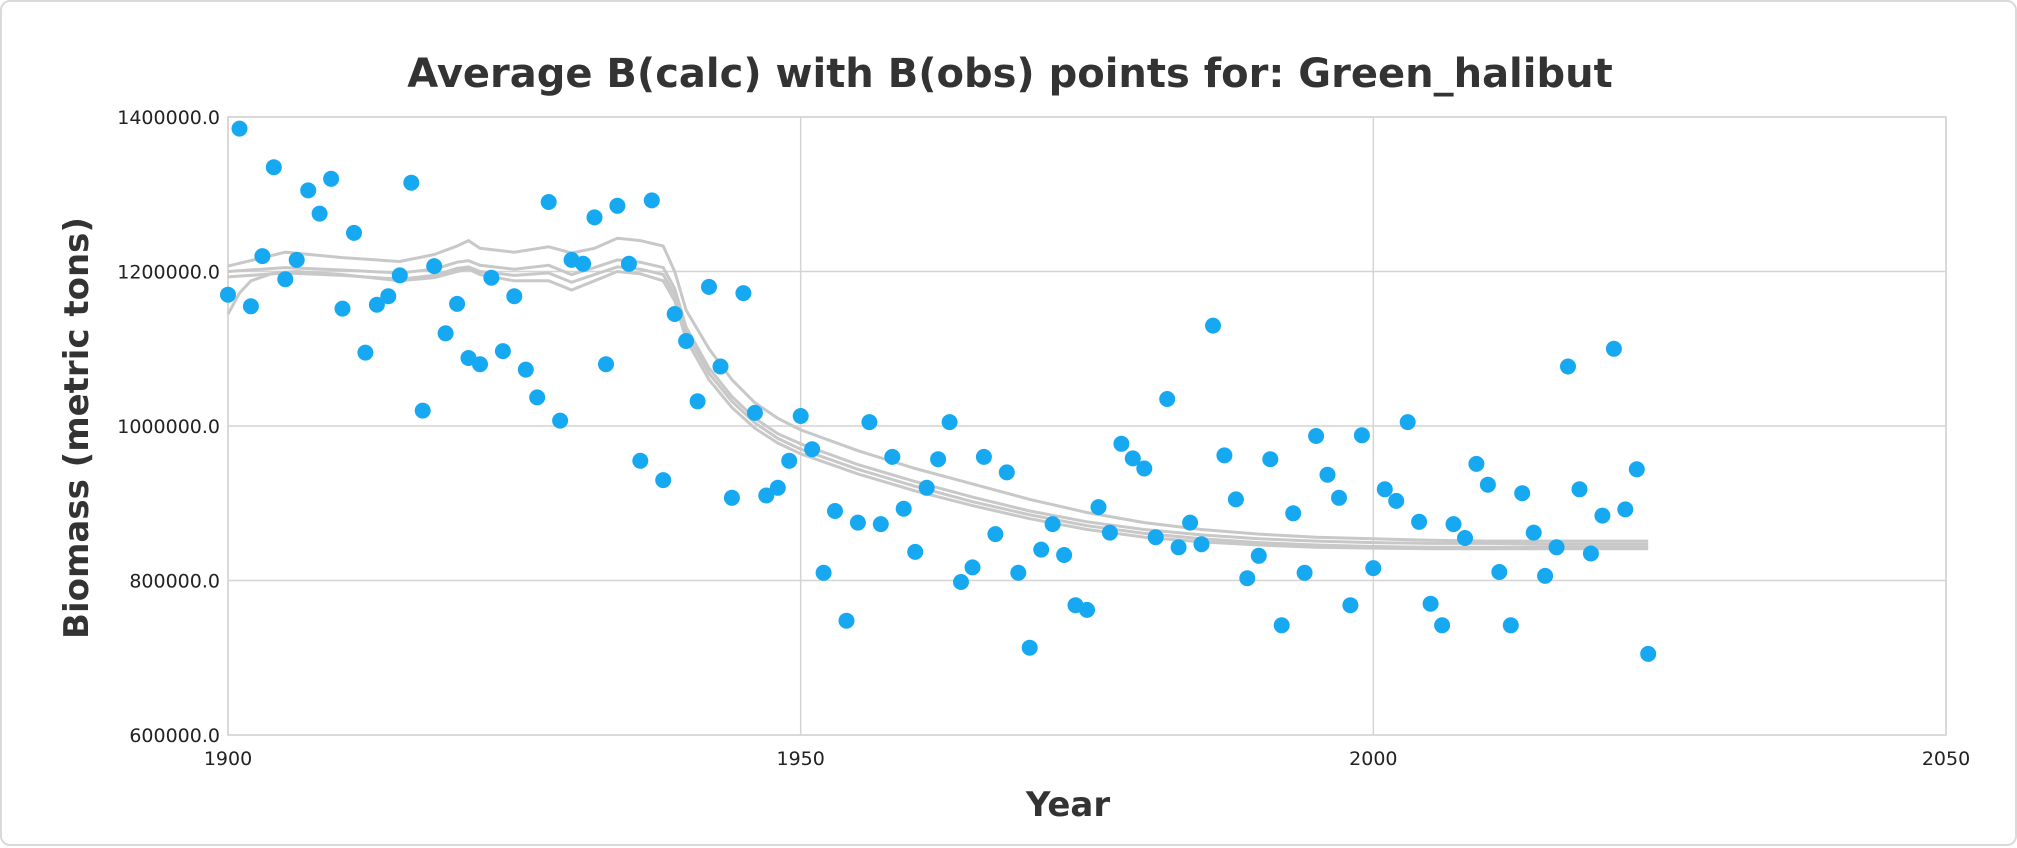 This screenshot has width=2017, height=848. Describe the element at coordinates (168, 427) in the screenshot. I see `y-tick-label: 1000000.0` at that location.